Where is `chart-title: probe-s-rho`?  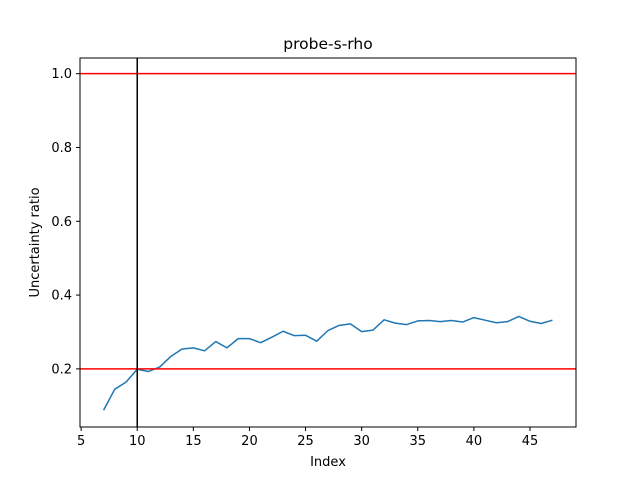
chart-title: probe-s-rho is located at coordinates (327, 44).